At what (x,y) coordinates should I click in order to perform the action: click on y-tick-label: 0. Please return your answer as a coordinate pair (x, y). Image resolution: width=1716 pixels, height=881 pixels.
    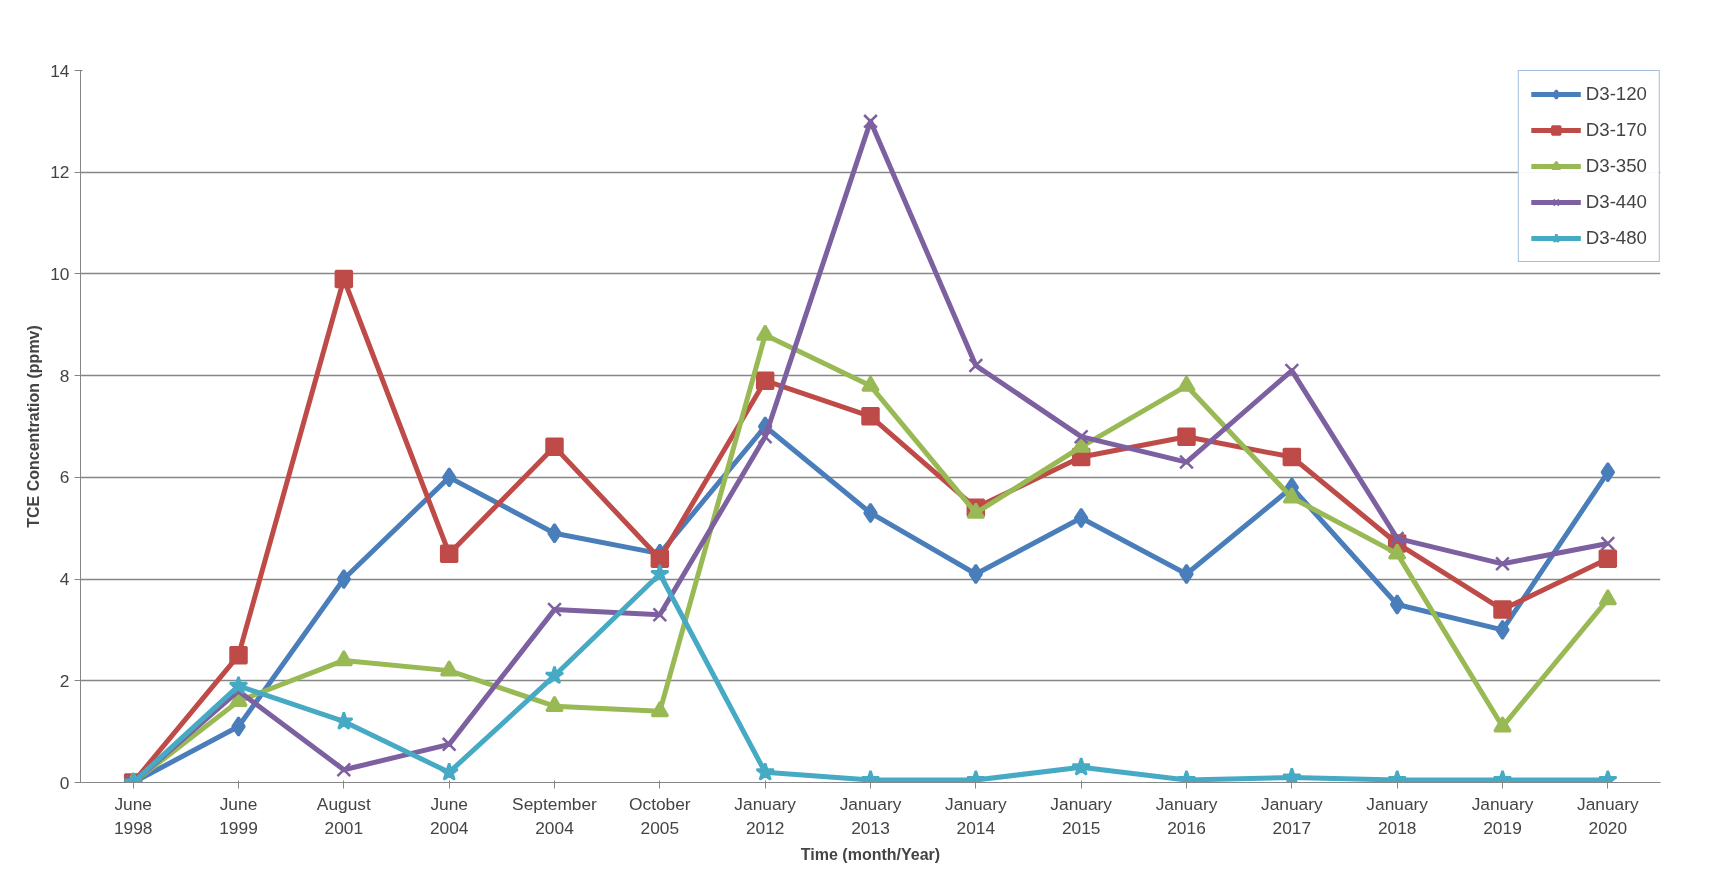
    Looking at the image, I should click on (64, 782).